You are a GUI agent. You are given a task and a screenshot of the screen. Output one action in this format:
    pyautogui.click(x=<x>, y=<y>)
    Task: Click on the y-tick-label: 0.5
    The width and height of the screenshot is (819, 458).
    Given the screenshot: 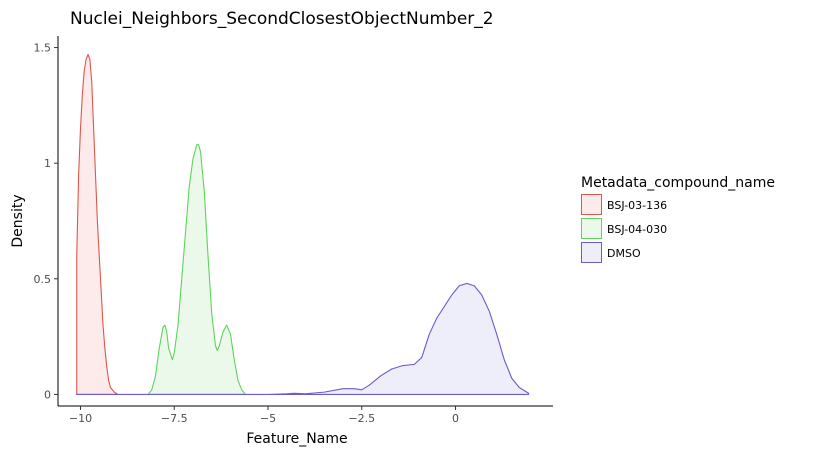 What is the action you would take?
    pyautogui.click(x=43, y=279)
    